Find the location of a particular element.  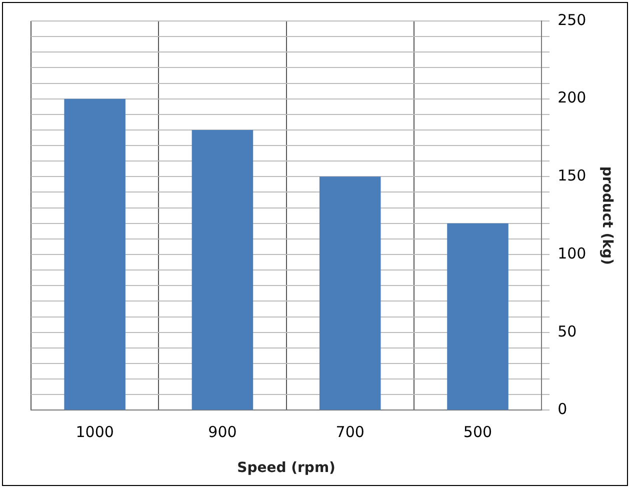

y-axis-title: product (kg) is located at coordinates (606, 215).